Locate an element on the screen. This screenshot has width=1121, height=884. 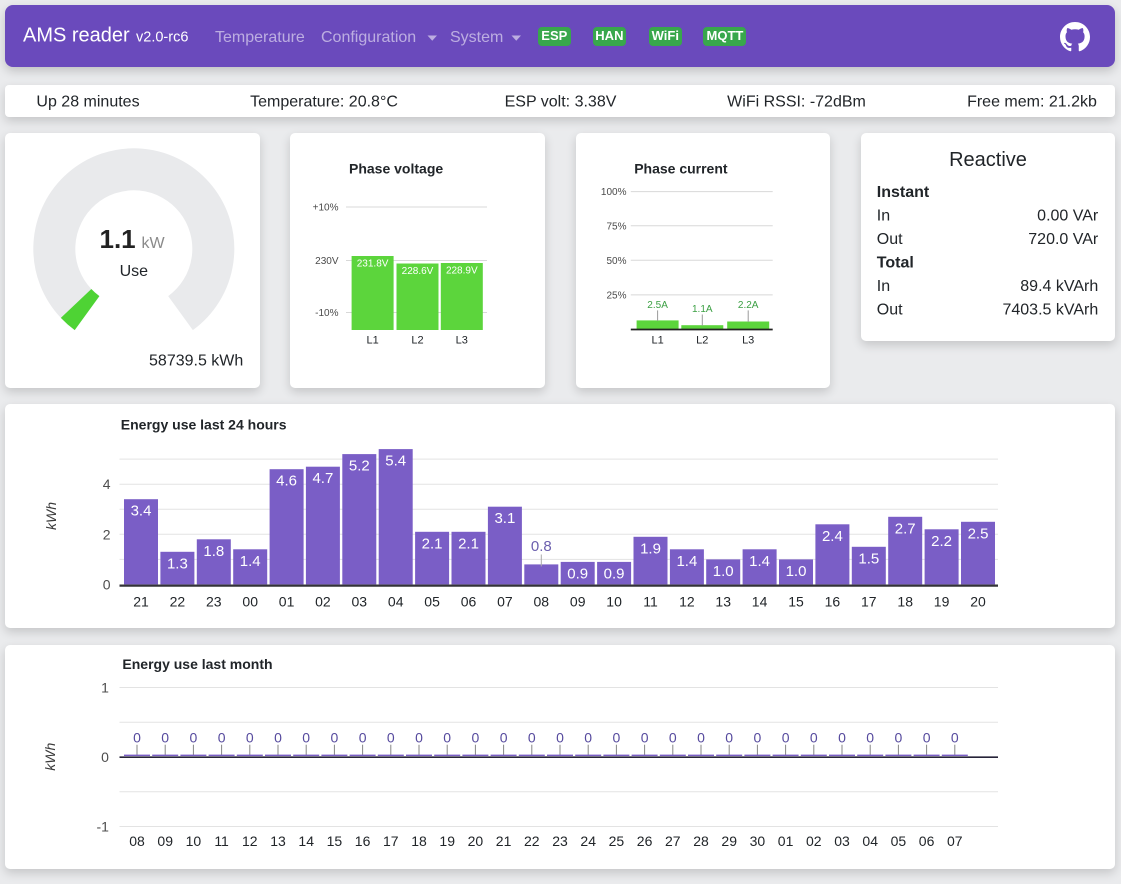
svg-text: 4.6 is located at coordinates (286, 481).